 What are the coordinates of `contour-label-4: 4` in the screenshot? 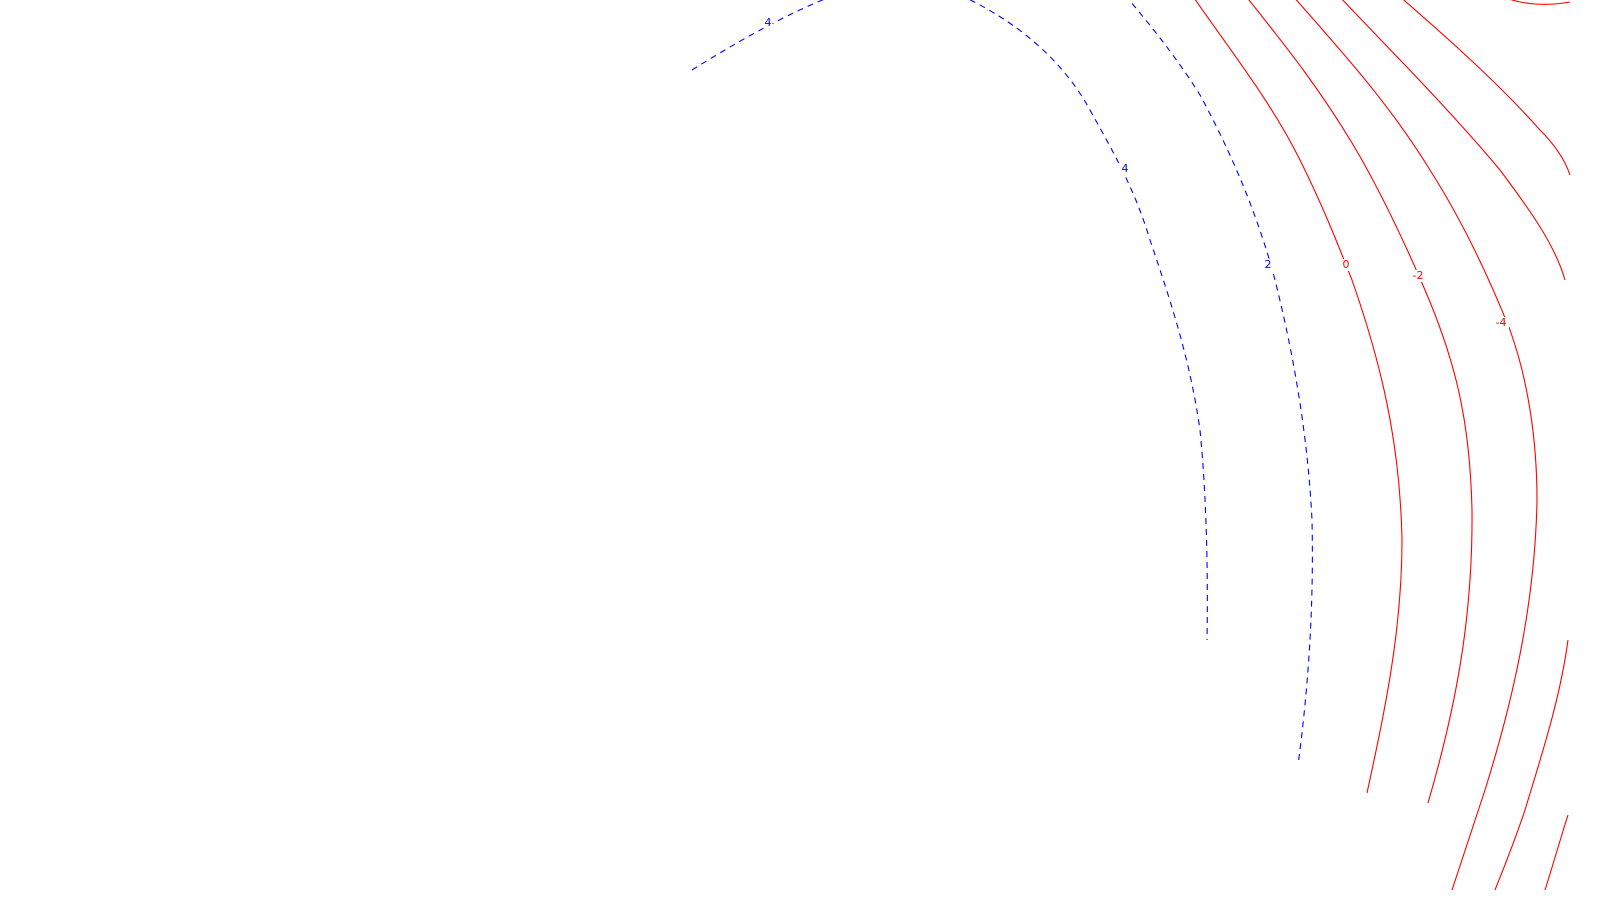 It's located at (1125, 168).